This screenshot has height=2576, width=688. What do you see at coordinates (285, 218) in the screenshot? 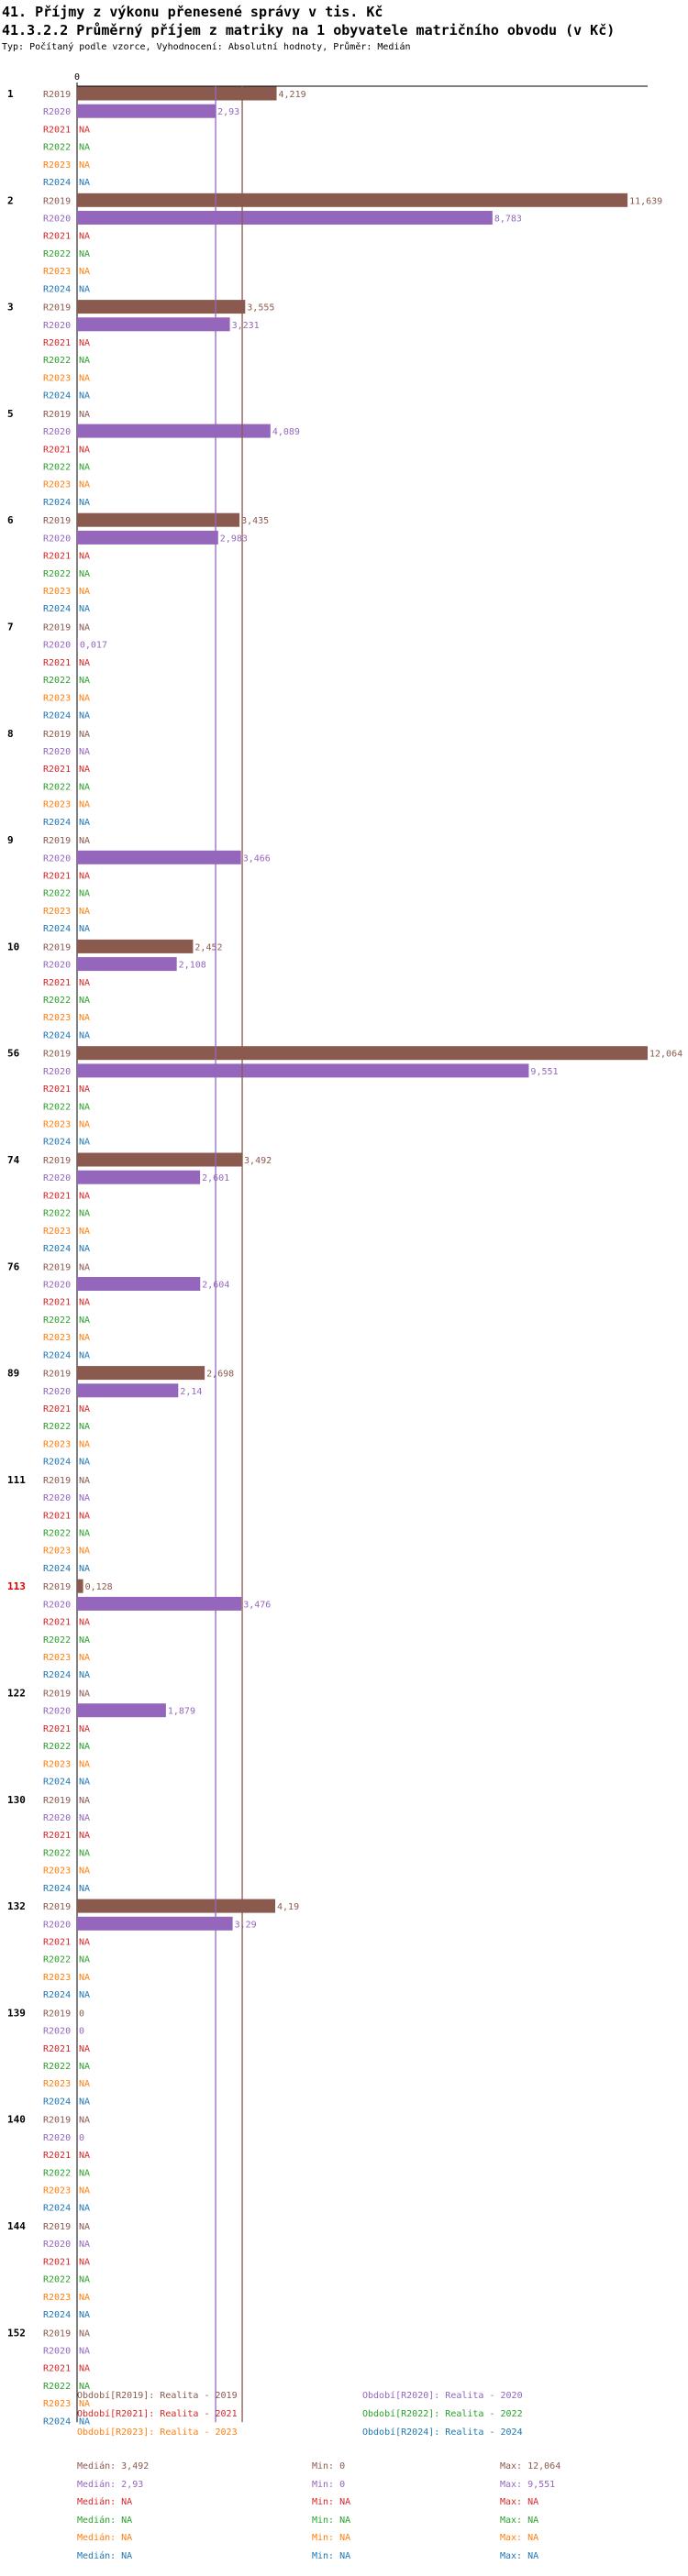
I see `bar-2-R2020` at bounding box center [285, 218].